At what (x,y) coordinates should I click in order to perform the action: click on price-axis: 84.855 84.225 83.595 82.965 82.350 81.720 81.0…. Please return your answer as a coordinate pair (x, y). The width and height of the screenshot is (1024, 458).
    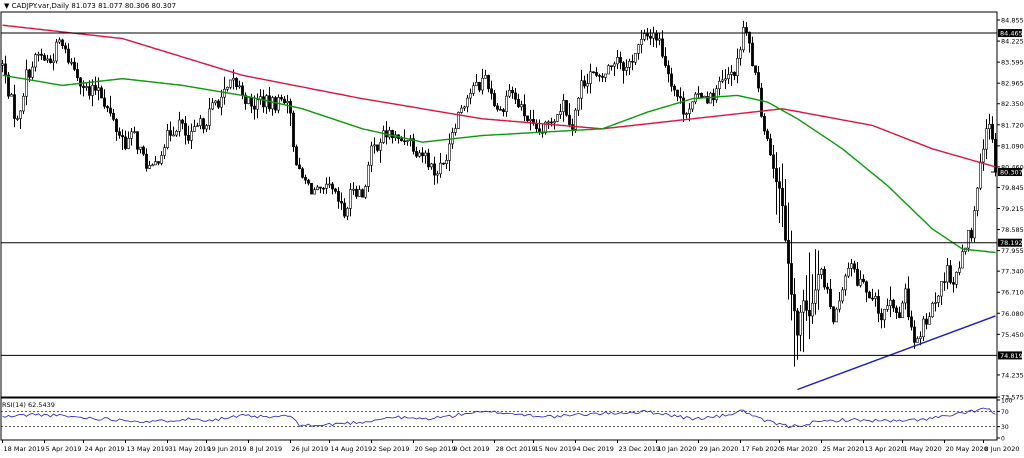
    Looking at the image, I should click on (1007, 209).